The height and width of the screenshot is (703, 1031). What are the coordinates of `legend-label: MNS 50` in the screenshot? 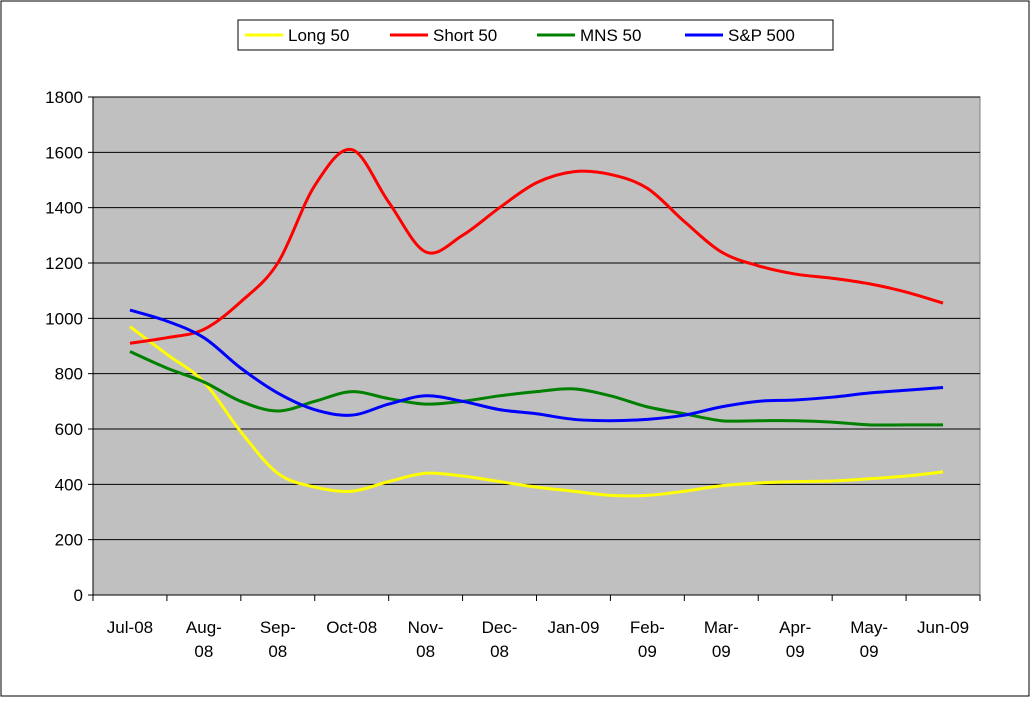 It's located at (610, 35).